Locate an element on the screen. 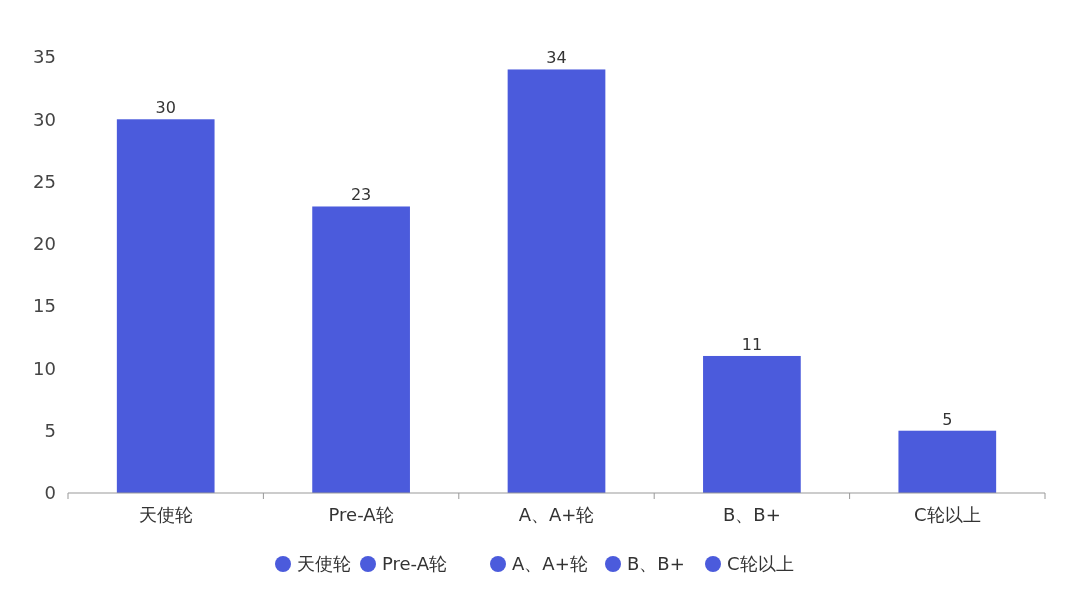  x-tick-label: Pre-A轮 is located at coordinates (361, 514).